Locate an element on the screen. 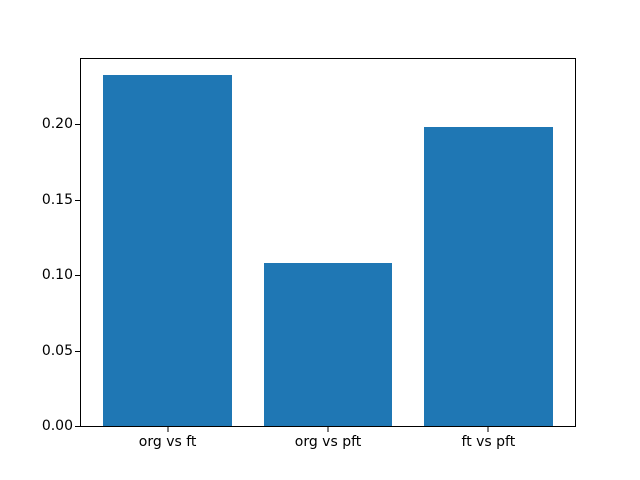 The width and height of the screenshot is (640, 480). y-axis-tick-label: 0.20 is located at coordinates (57, 124).